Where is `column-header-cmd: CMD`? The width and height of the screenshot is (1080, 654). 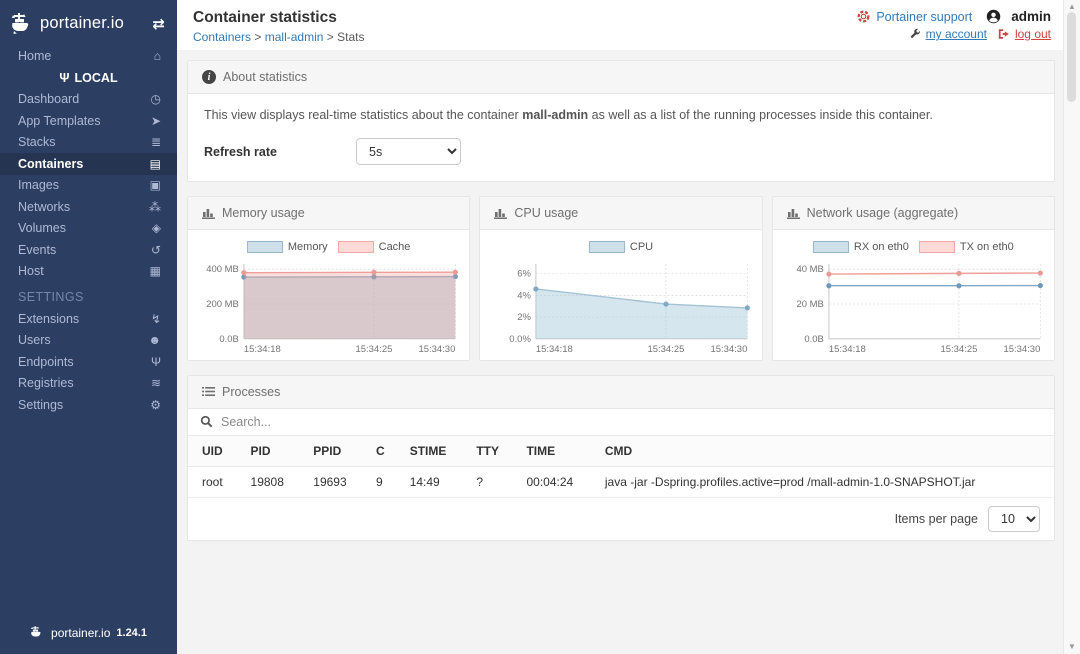 column-header-cmd: CMD is located at coordinates (824, 451).